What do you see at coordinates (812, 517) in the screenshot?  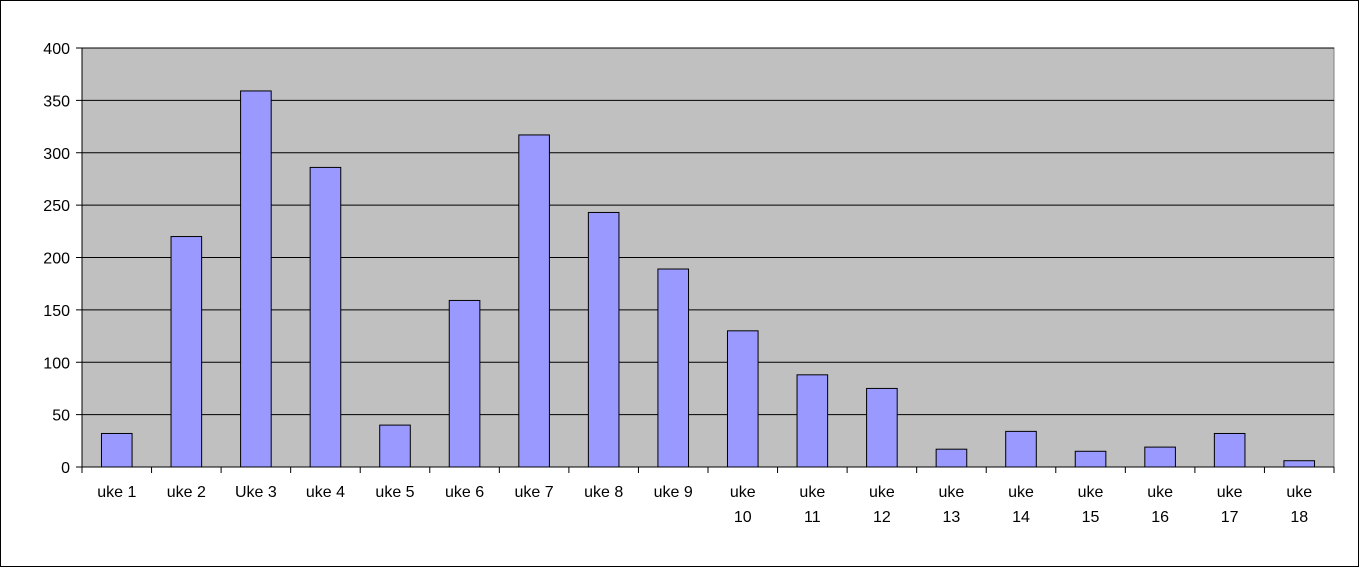 I see `x-tick-label: 11` at bounding box center [812, 517].